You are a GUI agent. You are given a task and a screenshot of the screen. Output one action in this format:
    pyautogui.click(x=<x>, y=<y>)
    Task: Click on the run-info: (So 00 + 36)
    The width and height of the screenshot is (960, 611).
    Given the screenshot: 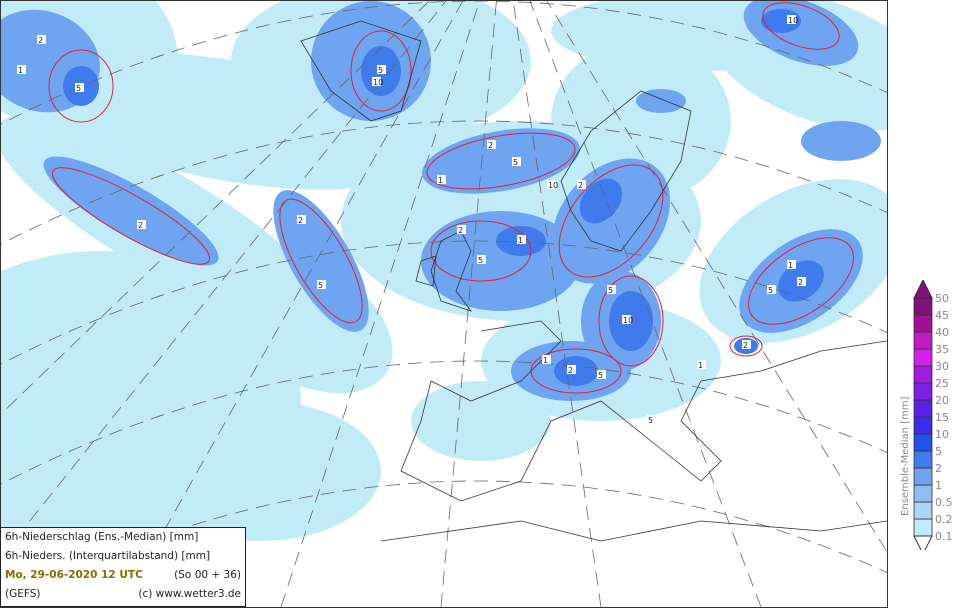 What is the action you would take?
    pyautogui.click(x=207, y=575)
    